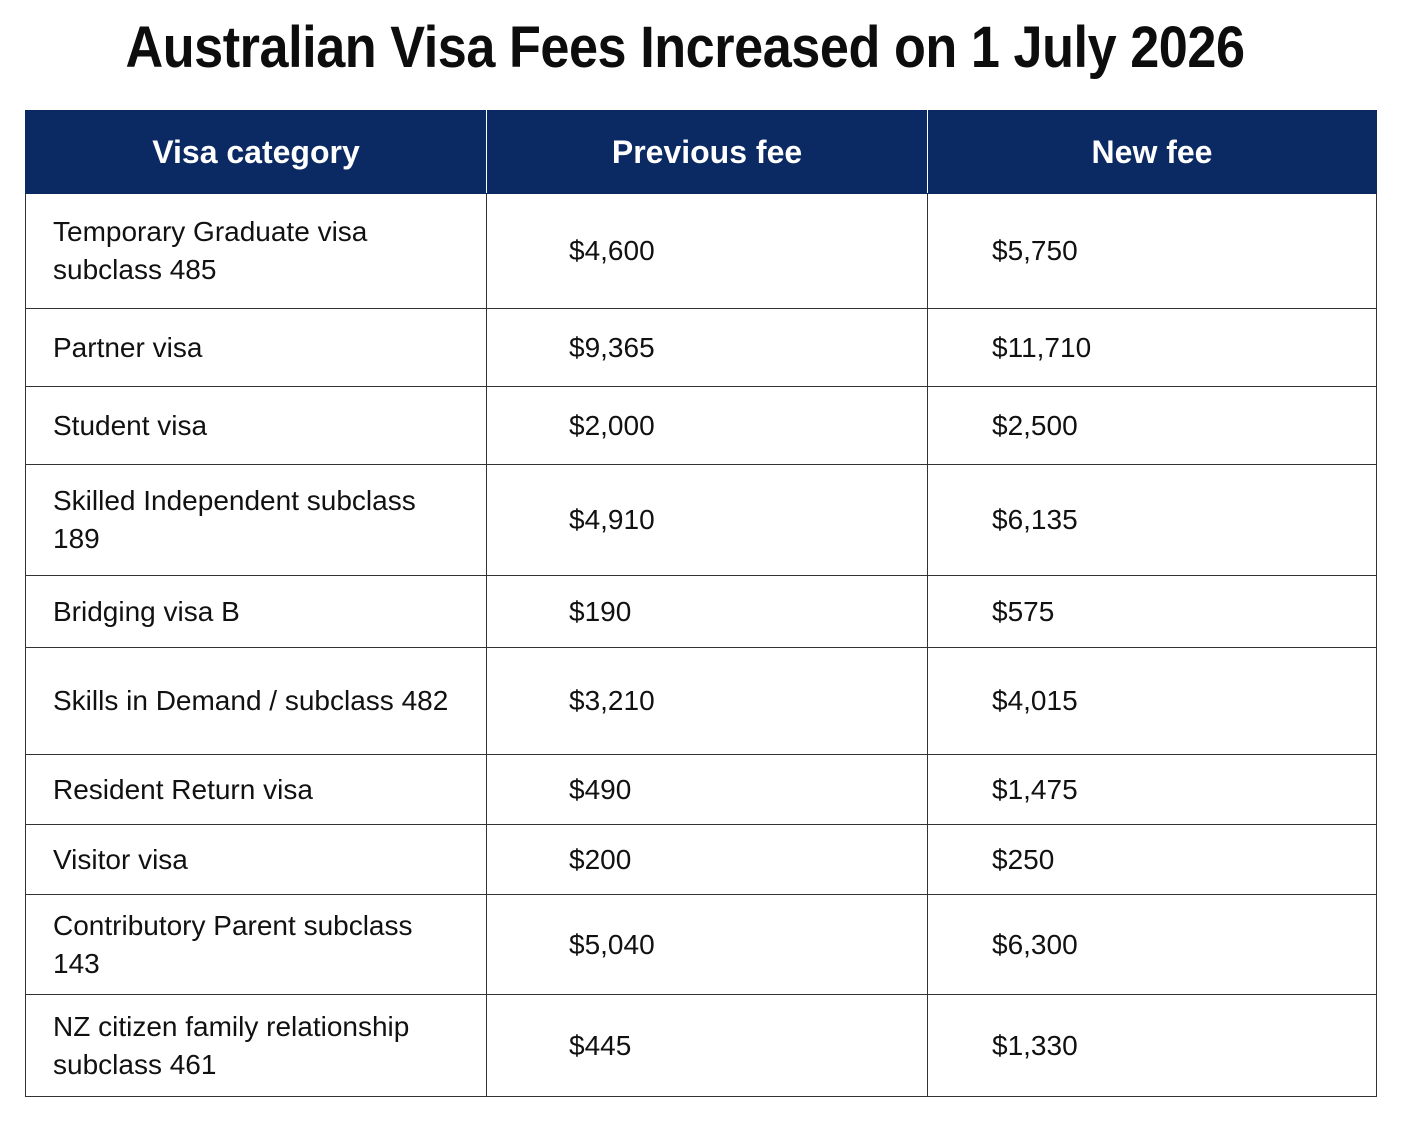 The image size is (1402, 1122). I want to click on table-header-row: Visa category Previous fee New fee, so click(701, 152).